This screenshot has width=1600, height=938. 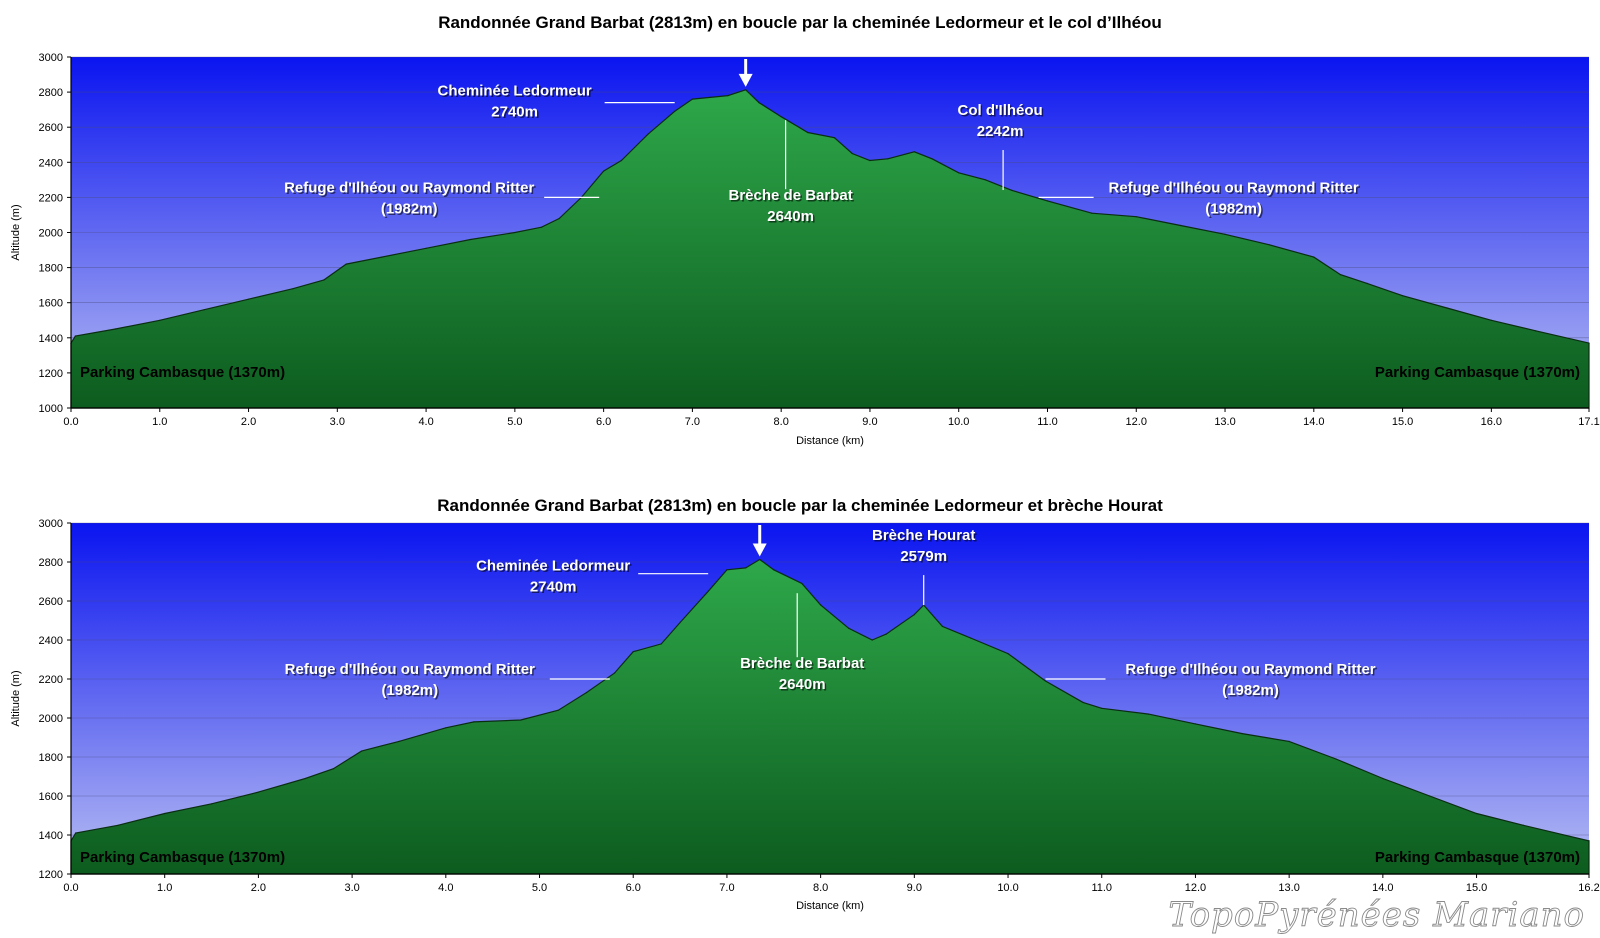 What do you see at coordinates (51, 875) in the screenshot?
I see `y-tick-label: 1200` at bounding box center [51, 875].